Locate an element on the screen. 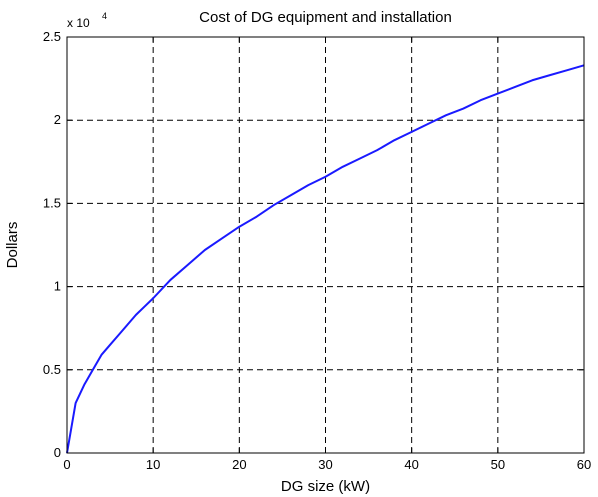 This screenshot has height=497, width=598. x-tick-label: 50 is located at coordinates (498, 464).